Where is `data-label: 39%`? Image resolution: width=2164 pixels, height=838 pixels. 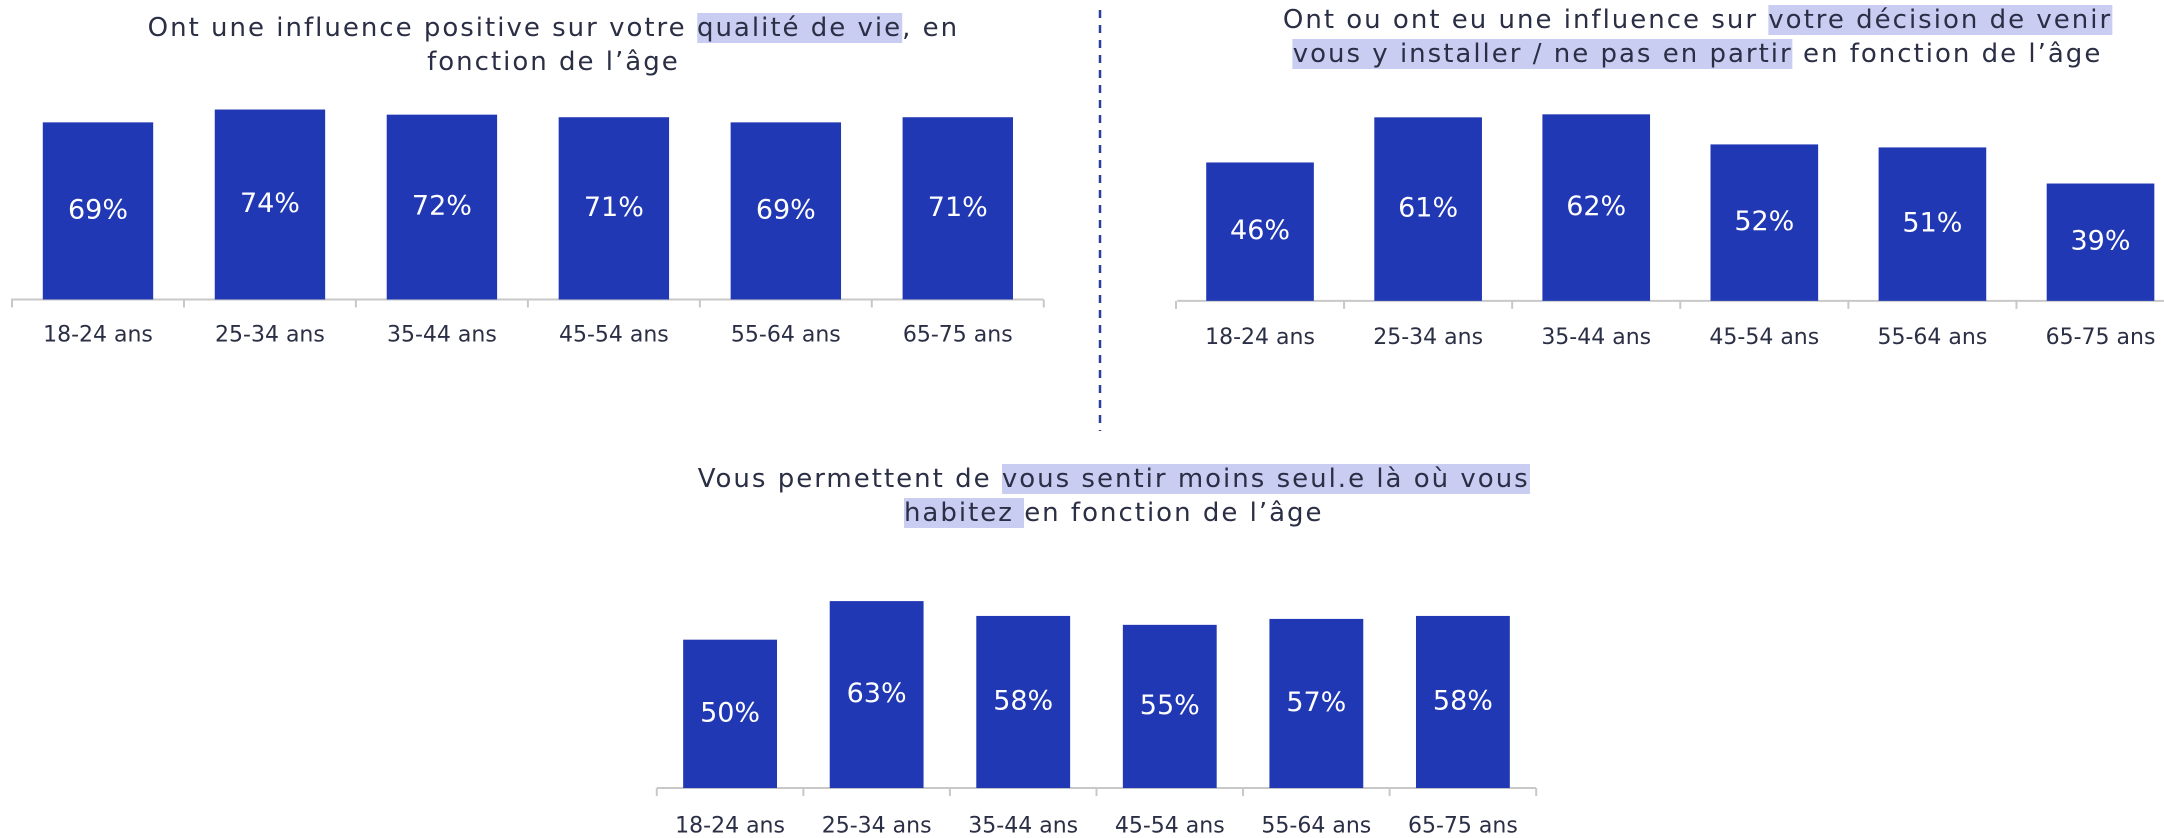 data-label: 39% is located at coordinates (2101, 241).